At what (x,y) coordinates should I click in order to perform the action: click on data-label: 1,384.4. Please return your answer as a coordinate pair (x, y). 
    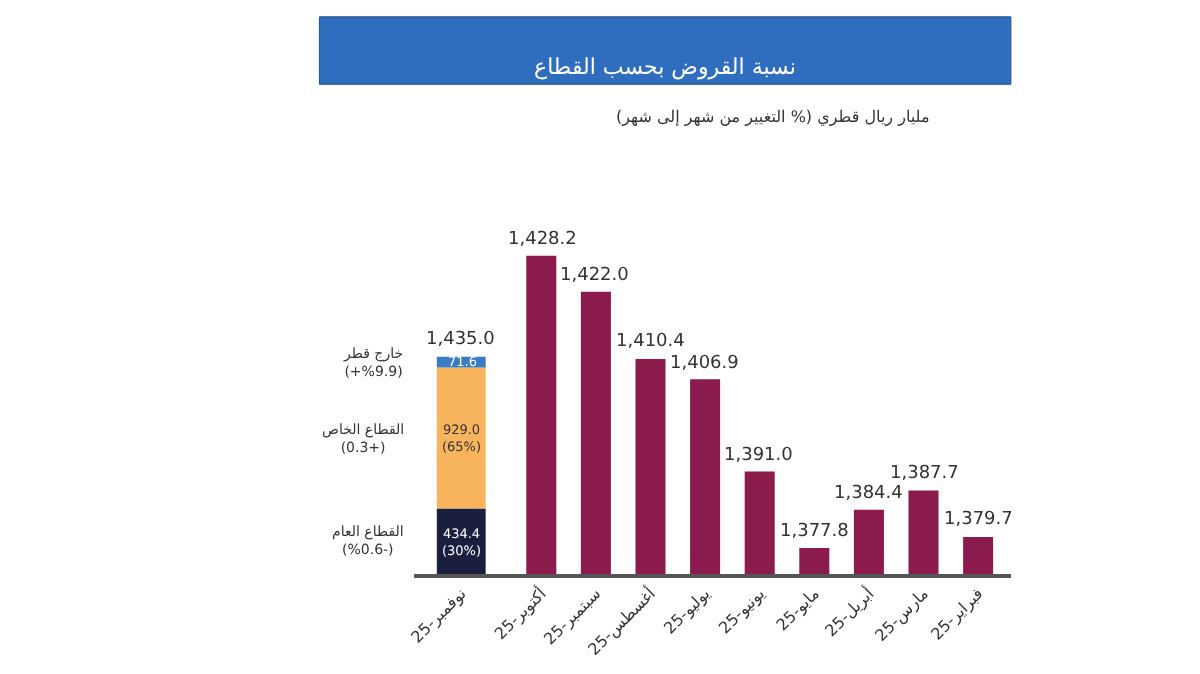
    Looking at the image, I should click on (869, 494).